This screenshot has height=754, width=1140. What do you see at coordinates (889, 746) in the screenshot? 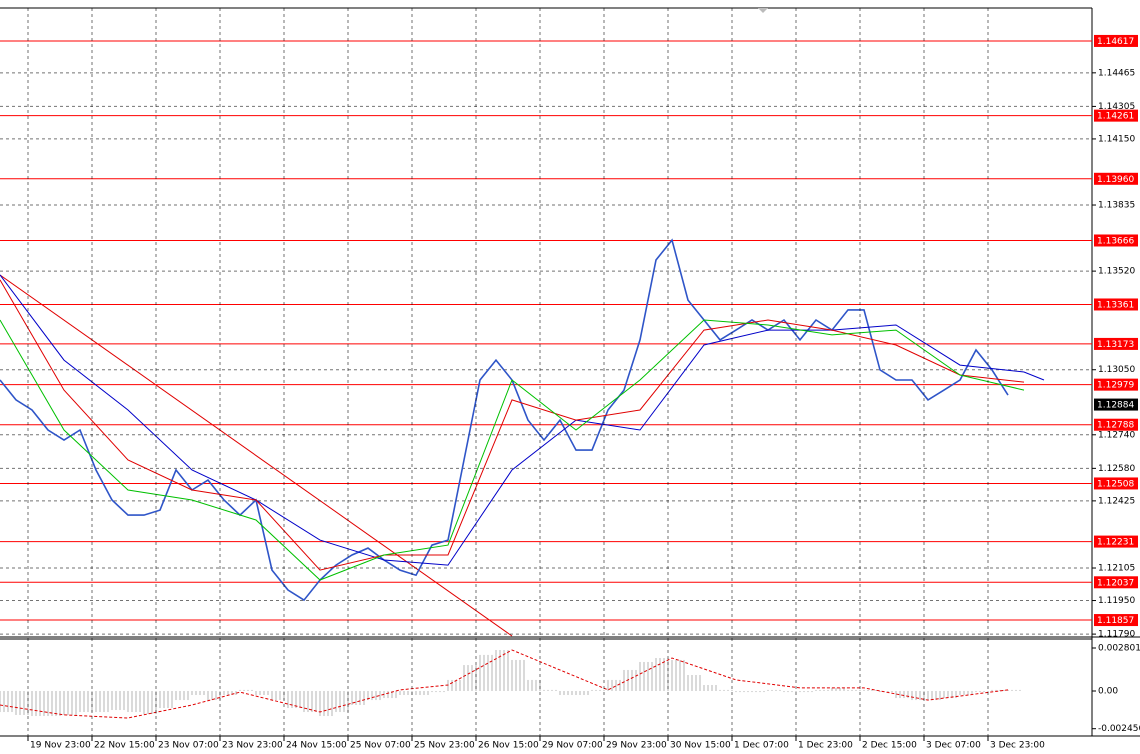
I see `x-tick-label: 2 Dec 15:00` at bounding box center [889, 746].